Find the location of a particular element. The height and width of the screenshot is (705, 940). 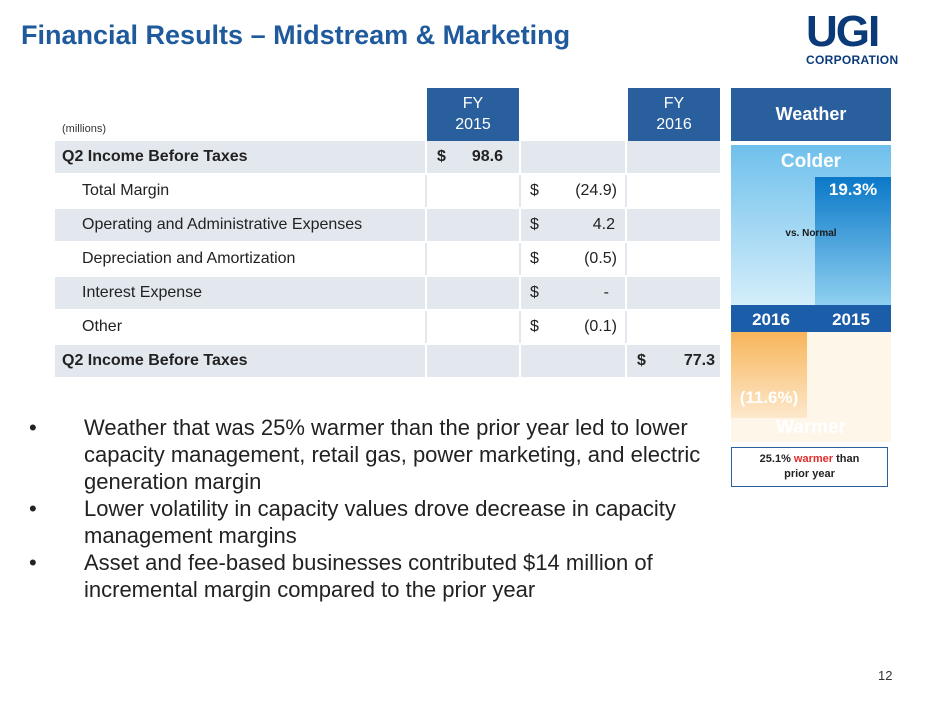

weather-note-warm: warmer is located at coordinates (813, 459).